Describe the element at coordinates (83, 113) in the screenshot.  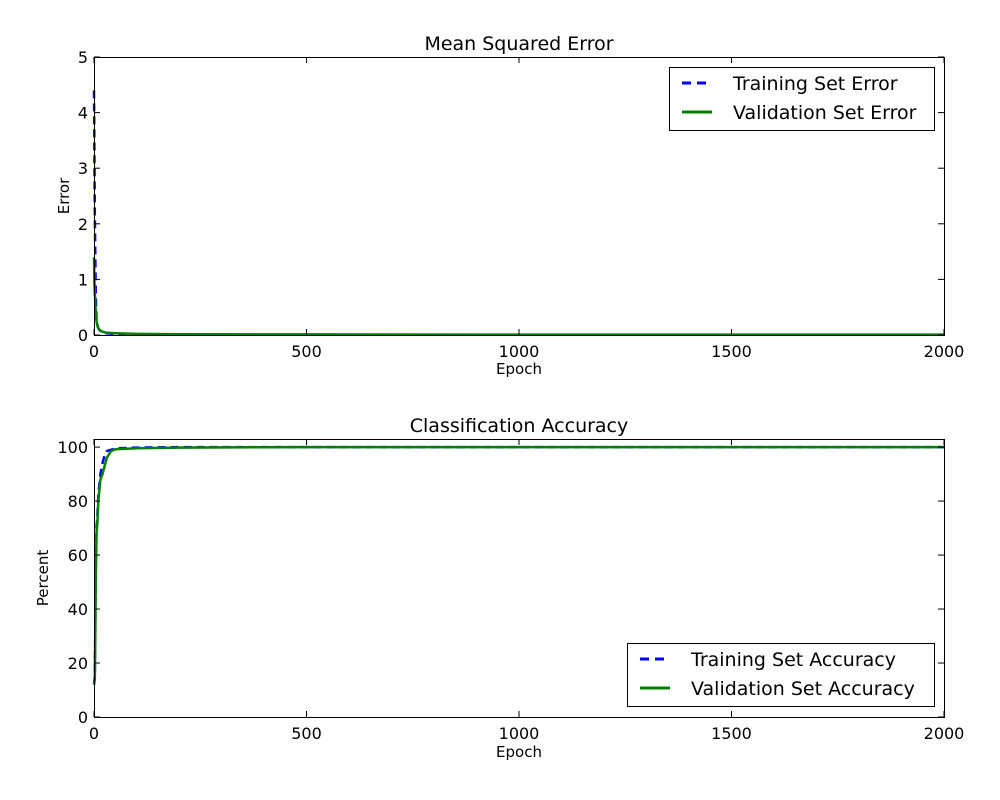
I see `y-tick-label: 4` at that location.